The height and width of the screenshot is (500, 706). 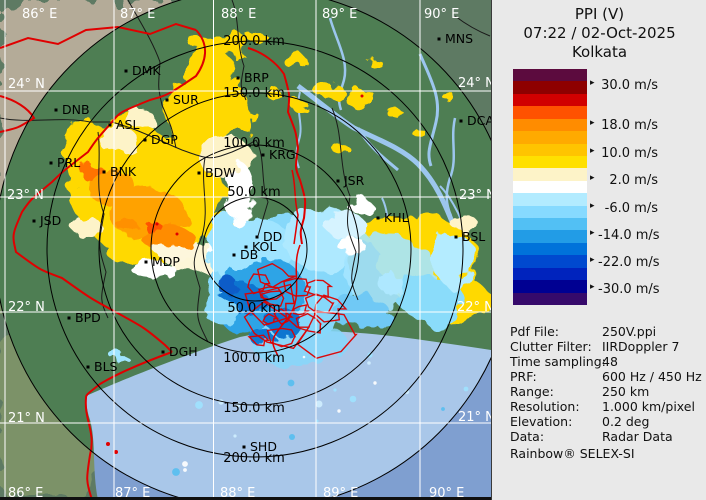 I want to click on map-bottom-edge, so click(x=245, y=498).